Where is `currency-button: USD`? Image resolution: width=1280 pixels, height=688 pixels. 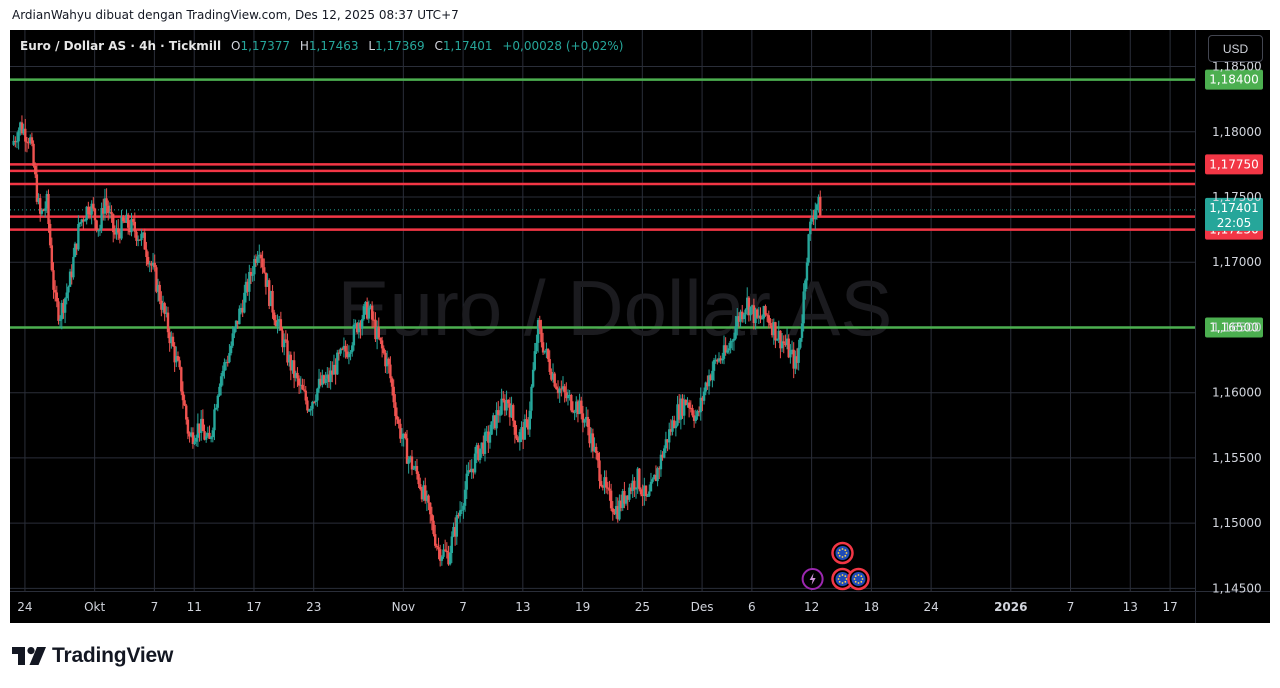
currency-button: USD is located at coordinates (1235, 48).